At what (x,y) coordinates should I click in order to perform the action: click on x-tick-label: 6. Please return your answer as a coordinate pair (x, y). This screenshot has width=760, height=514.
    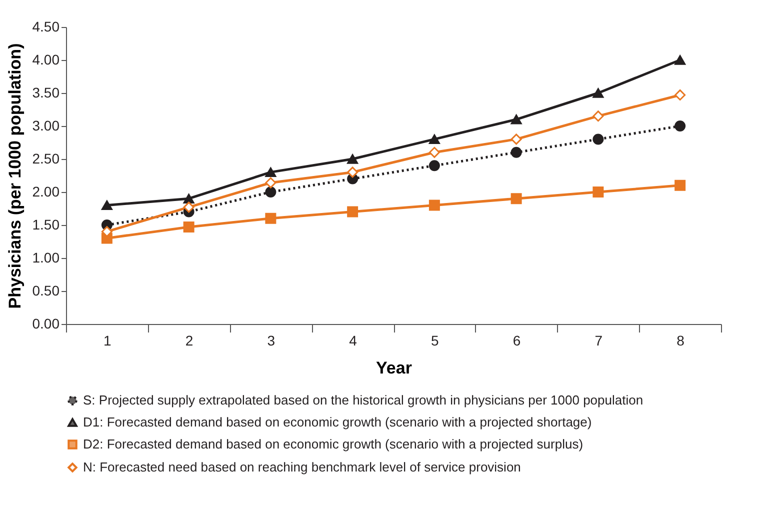
    Looking at the image, I should click on (516, 340).